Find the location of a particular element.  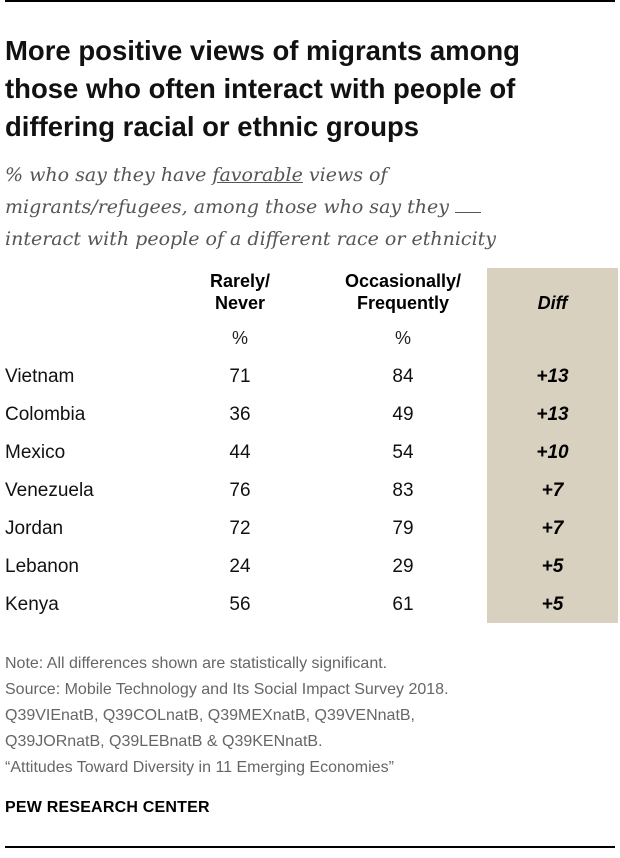

diff-column-shading is located at coordinates (552, 445).